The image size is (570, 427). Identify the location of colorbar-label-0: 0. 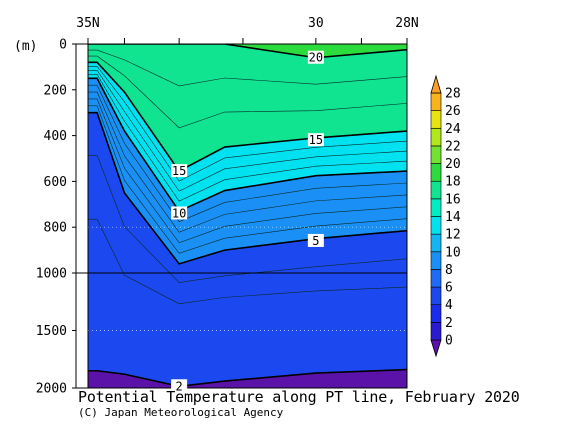
(449, 341).